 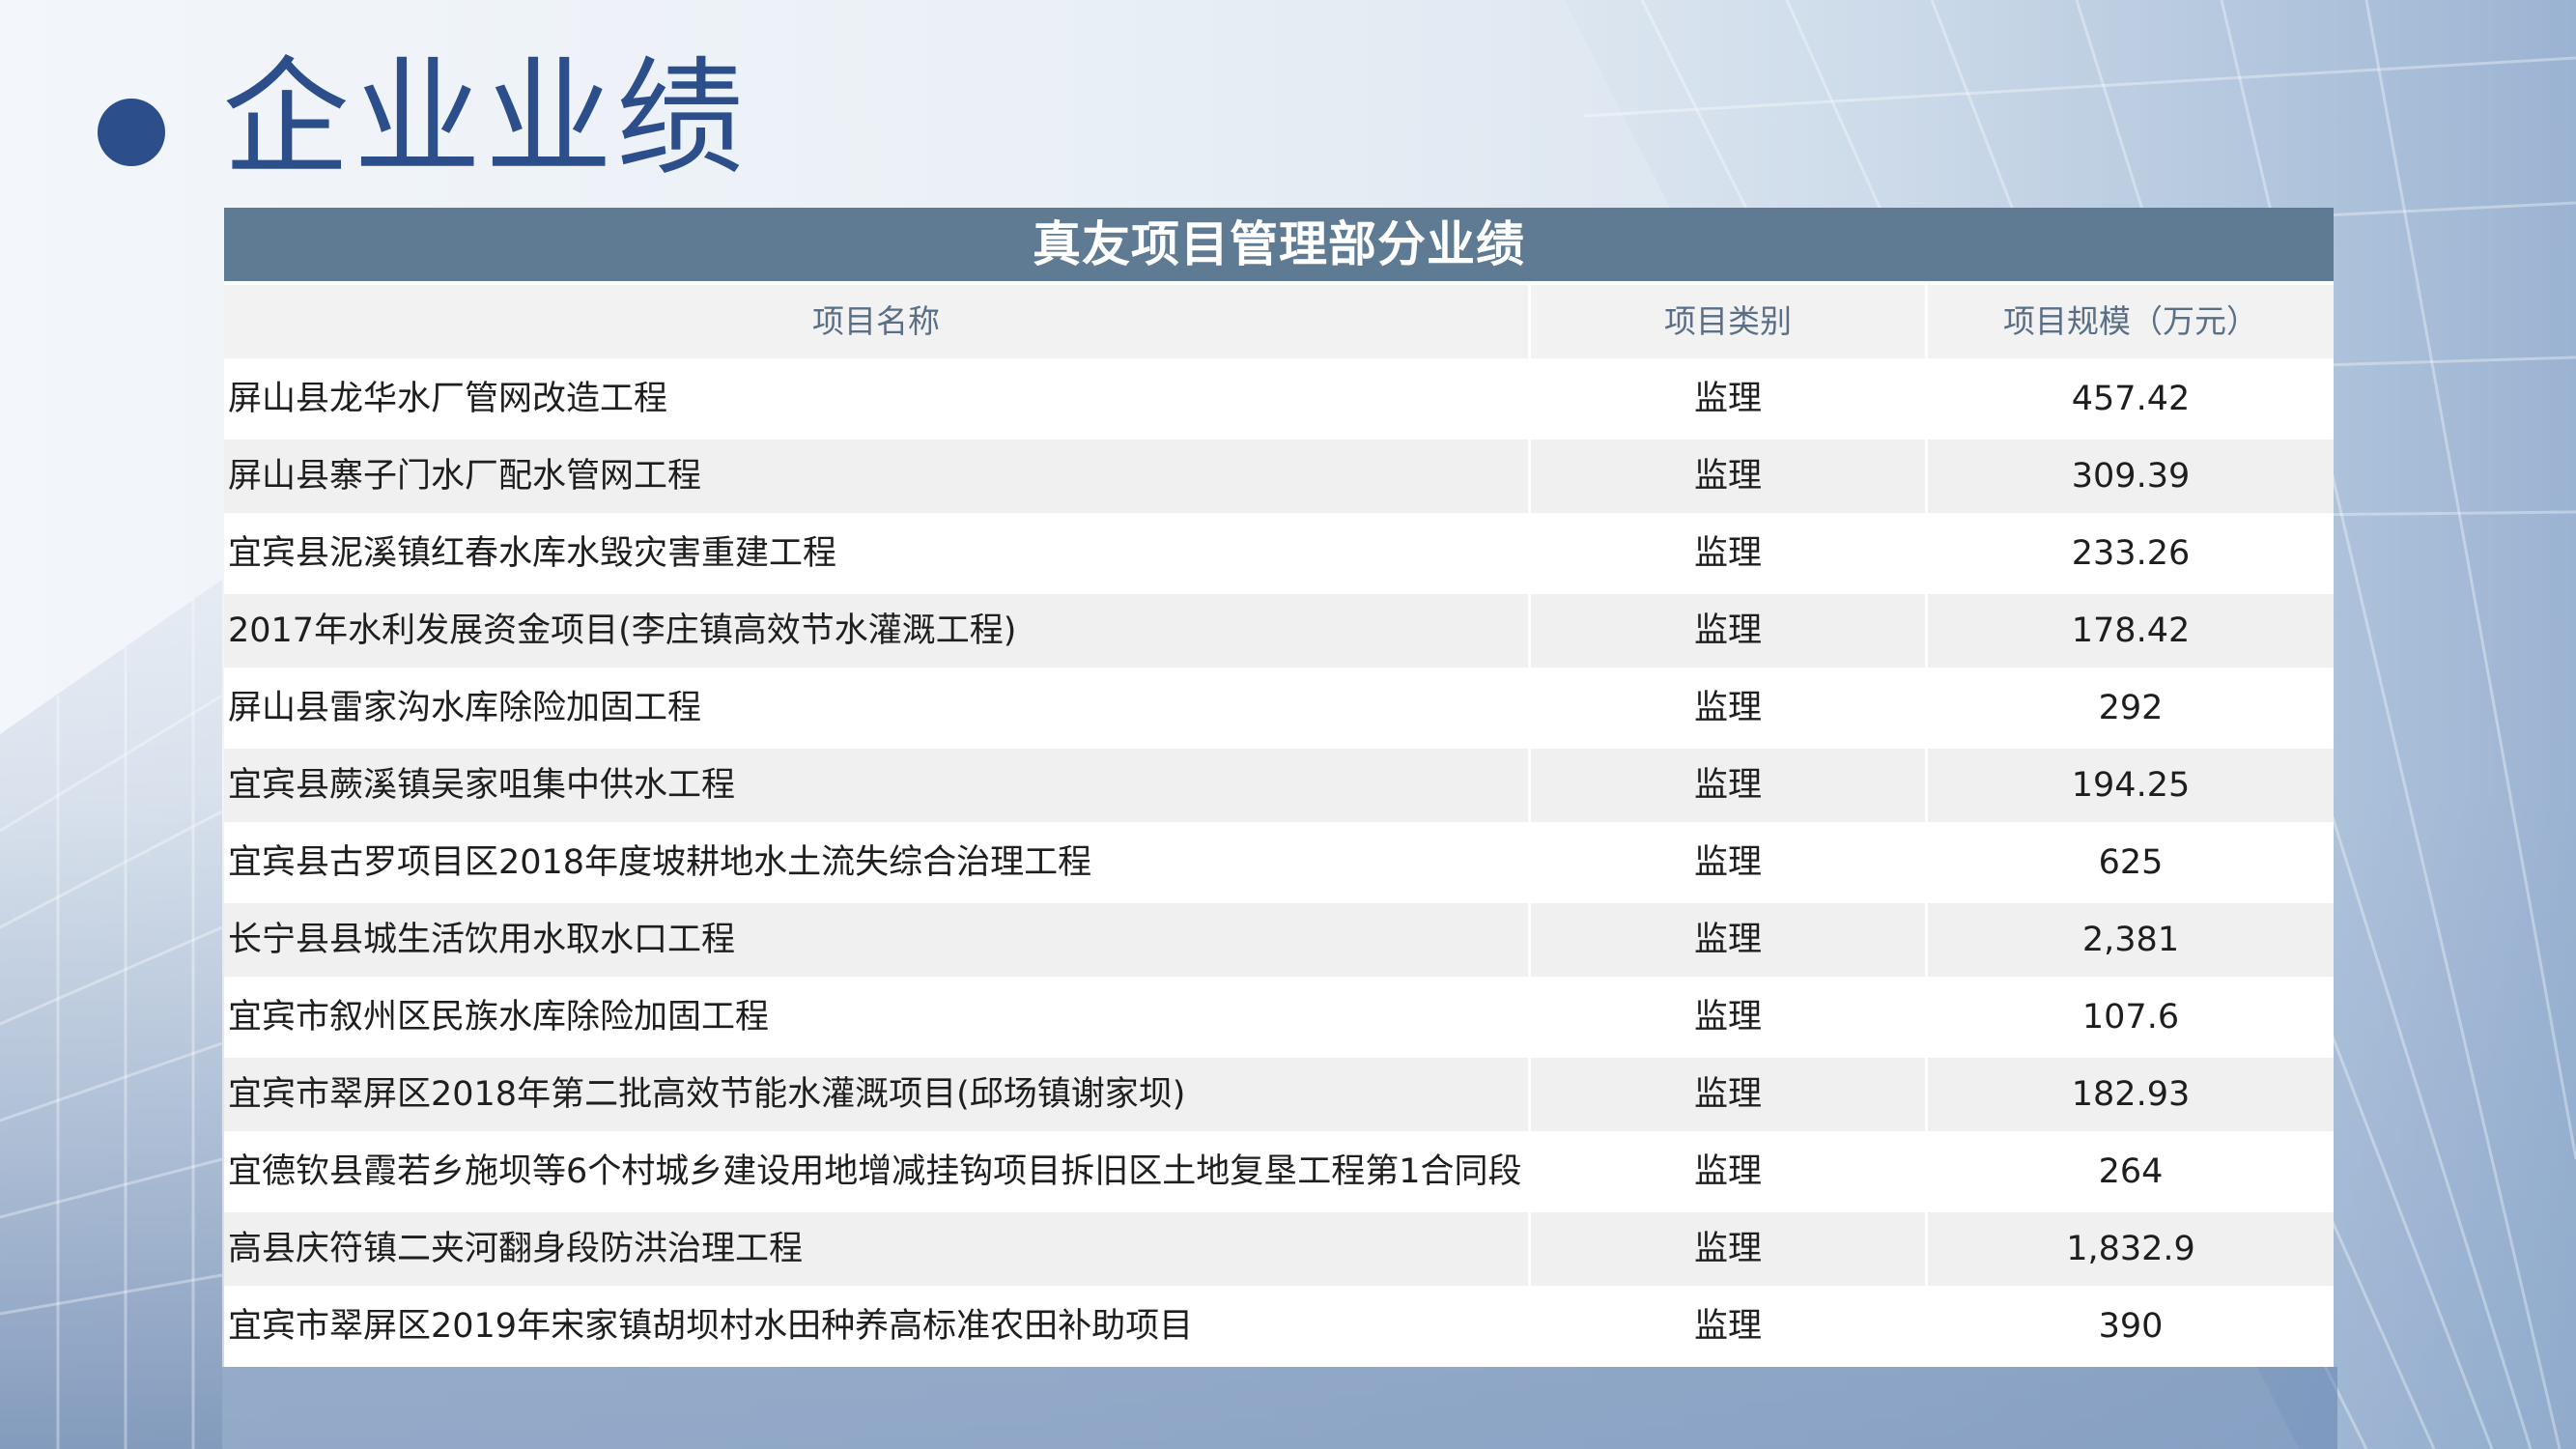 I want to click on table-row: 宜宾市翠屏区2019年宋家镇胡坝村水田种养高标准农田补助项目 监理 390, so click(x=1279, y=1328).